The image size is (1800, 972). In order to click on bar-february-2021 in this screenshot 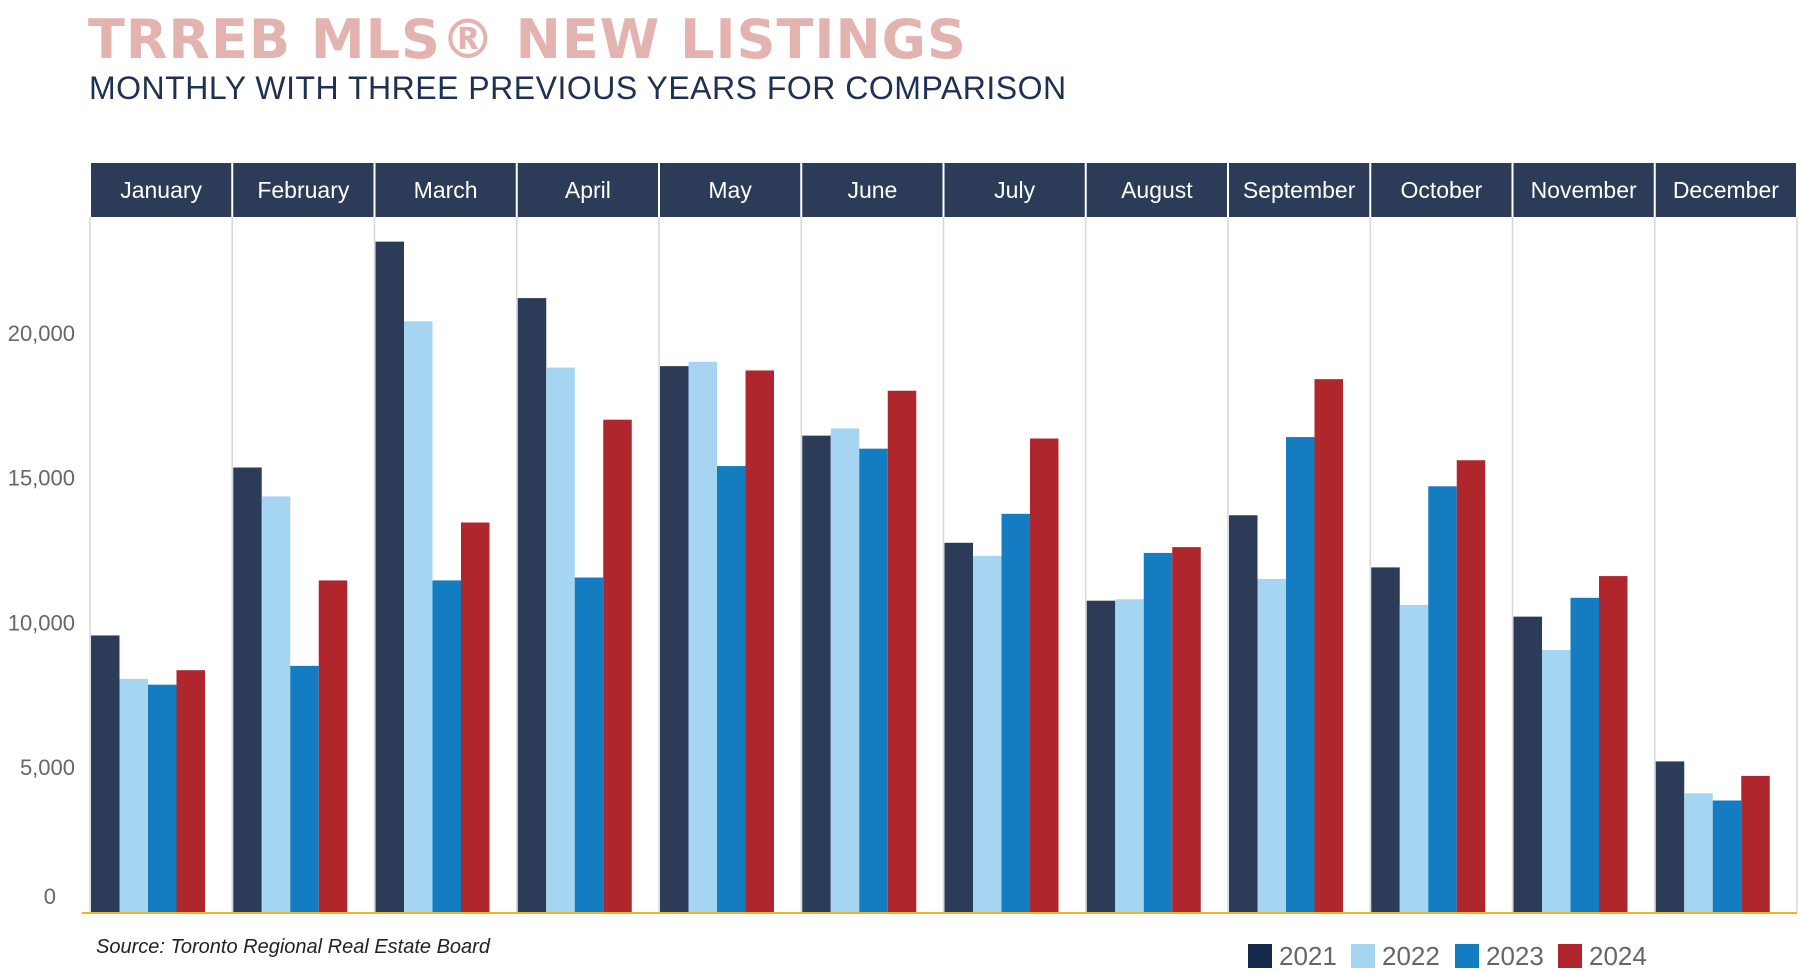, I will do `click(247, 689)`.